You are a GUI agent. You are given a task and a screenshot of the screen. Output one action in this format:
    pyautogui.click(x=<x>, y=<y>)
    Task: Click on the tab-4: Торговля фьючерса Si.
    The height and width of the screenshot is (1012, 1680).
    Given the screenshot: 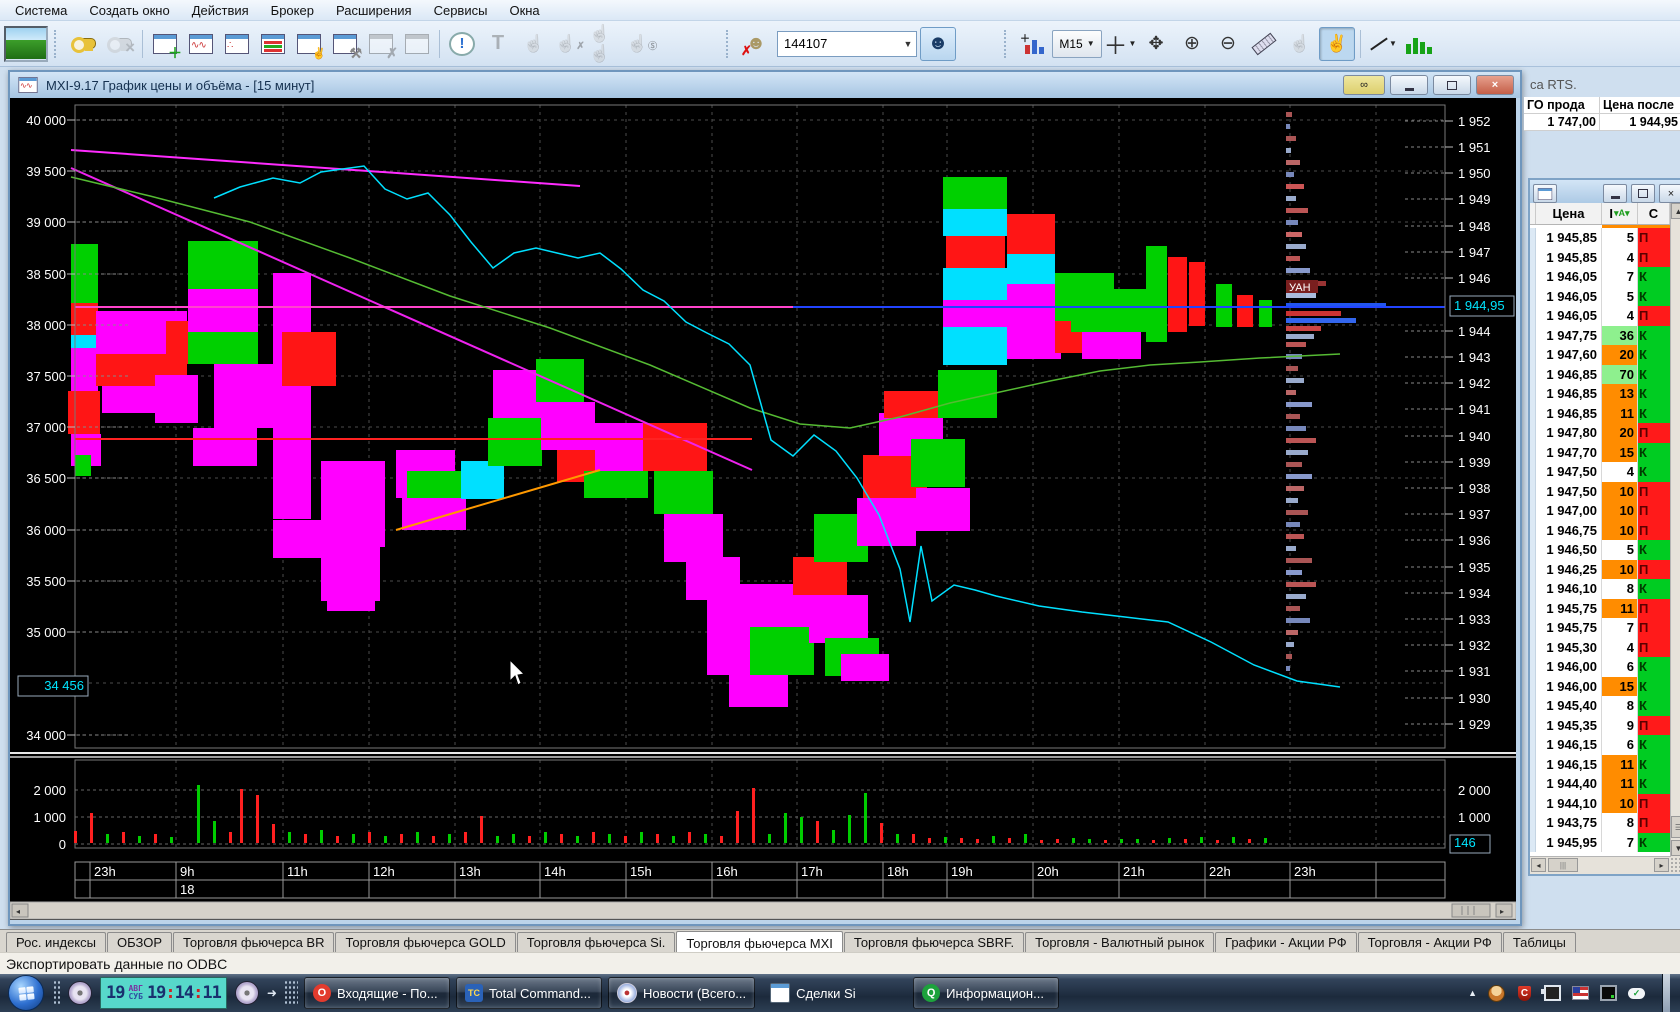 What is the action you would take?
    pyautogui.click(x=596, y=942)
    